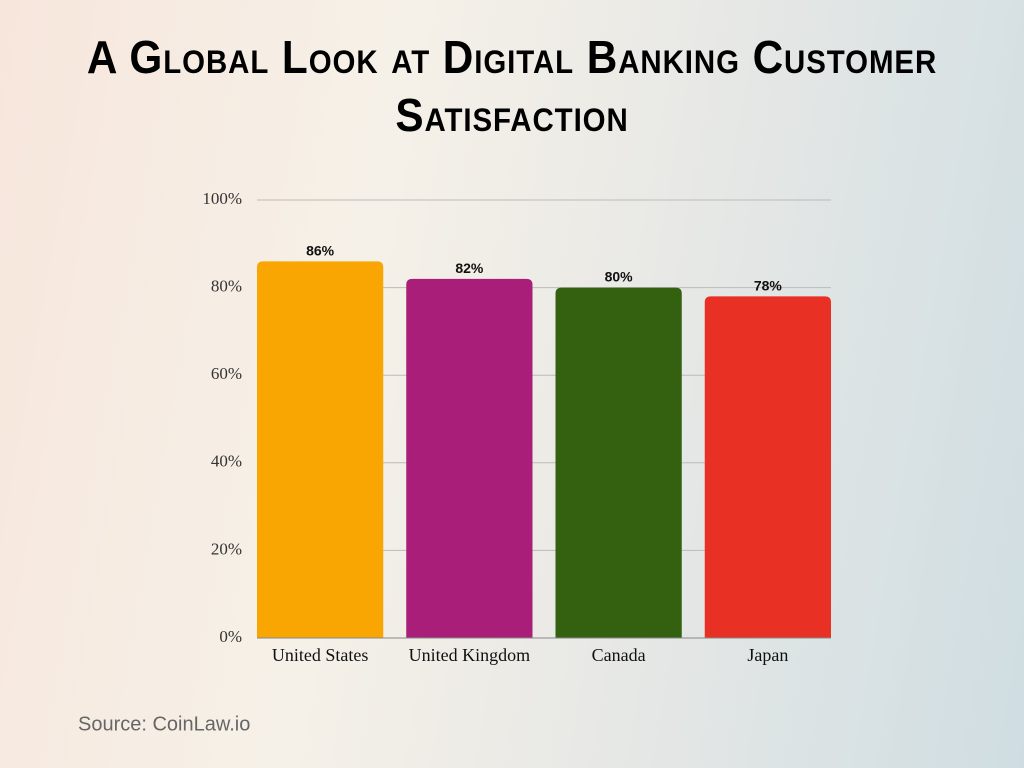 This screenshot has width=1024, height=768. I want to click on y-tick-label: 0%, so click(230, 636).